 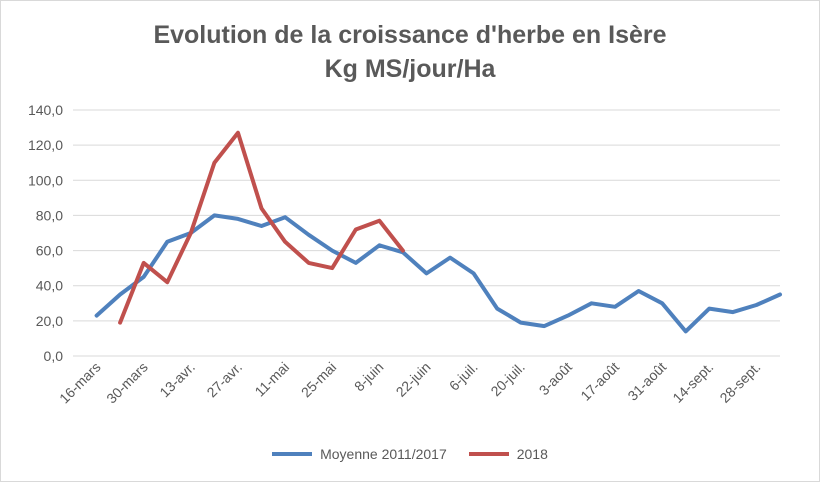 I want to click on x-tick-label: 8-juin, so click(x=369, y=377).